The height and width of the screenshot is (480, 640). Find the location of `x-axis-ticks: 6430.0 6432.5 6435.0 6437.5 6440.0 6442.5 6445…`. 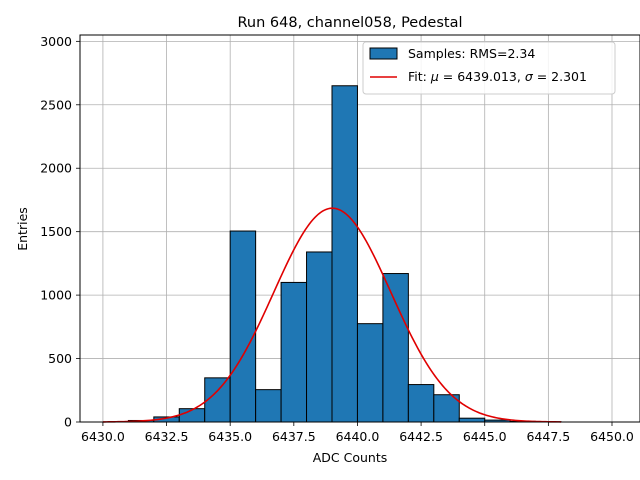

x-axis-ticks: 6430.0 6432.5 6435.0 6437.5 6440.0 6442.5 6445… is located at coordinates (357, 433).